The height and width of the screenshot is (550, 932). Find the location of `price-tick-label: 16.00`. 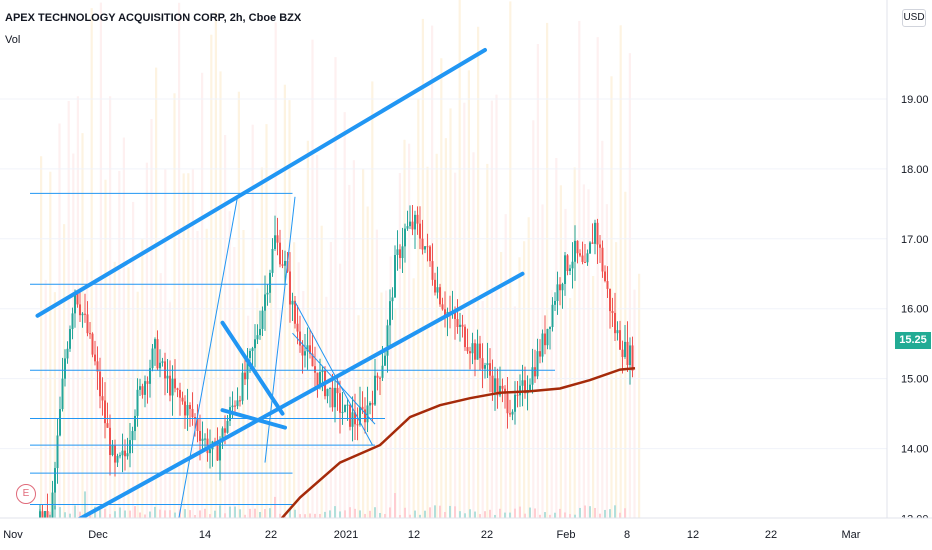

price-tick-label: 16.00 is located at coordinates (915, 310).